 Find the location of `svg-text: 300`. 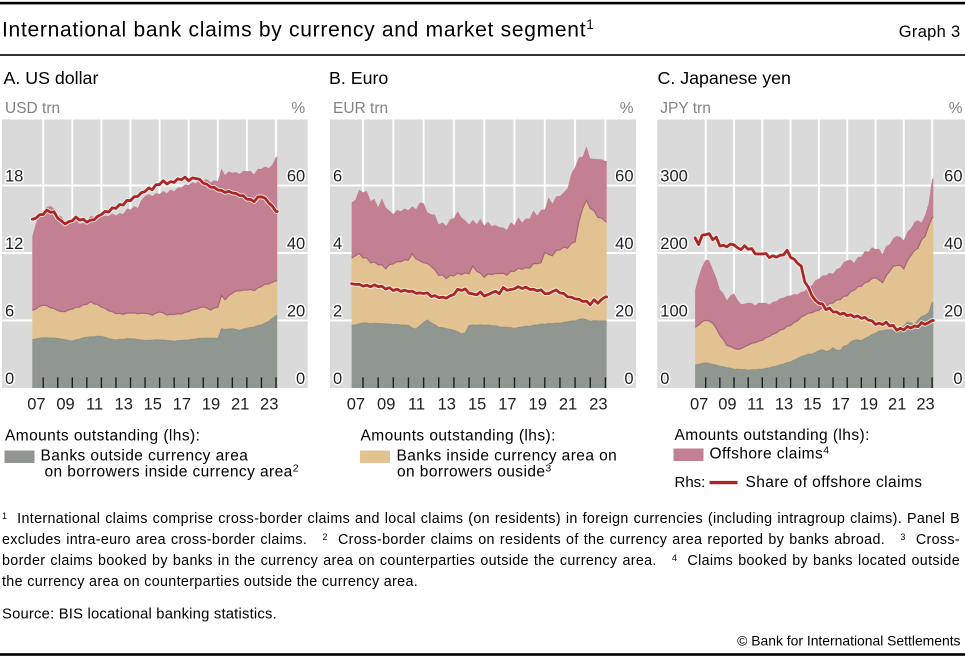

svg-text: 300 is located at coordinates (674, 177).